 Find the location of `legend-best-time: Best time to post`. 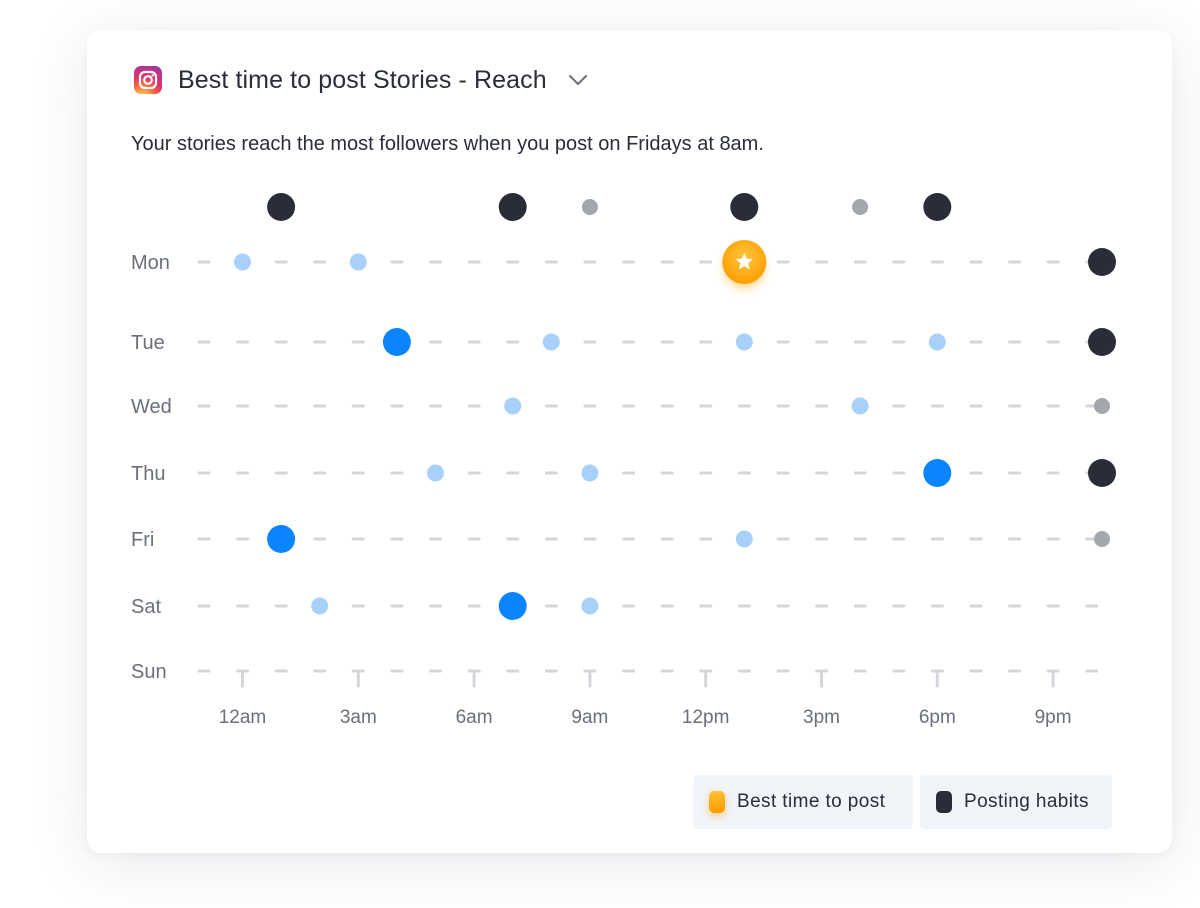

legend-best-time: Best time to post is located at coordinates (803, 802).